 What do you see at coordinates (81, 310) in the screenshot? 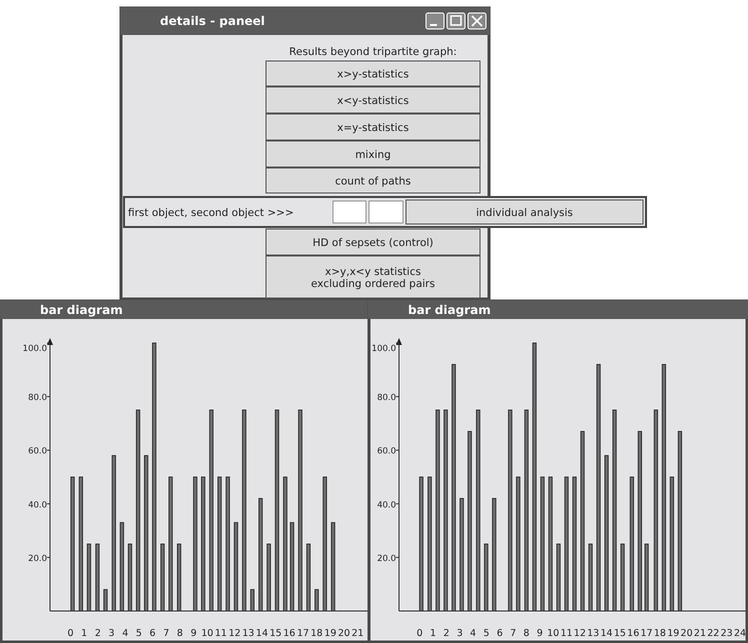
I see `chart-title: bar diagram` at bounding box center [81, 310].